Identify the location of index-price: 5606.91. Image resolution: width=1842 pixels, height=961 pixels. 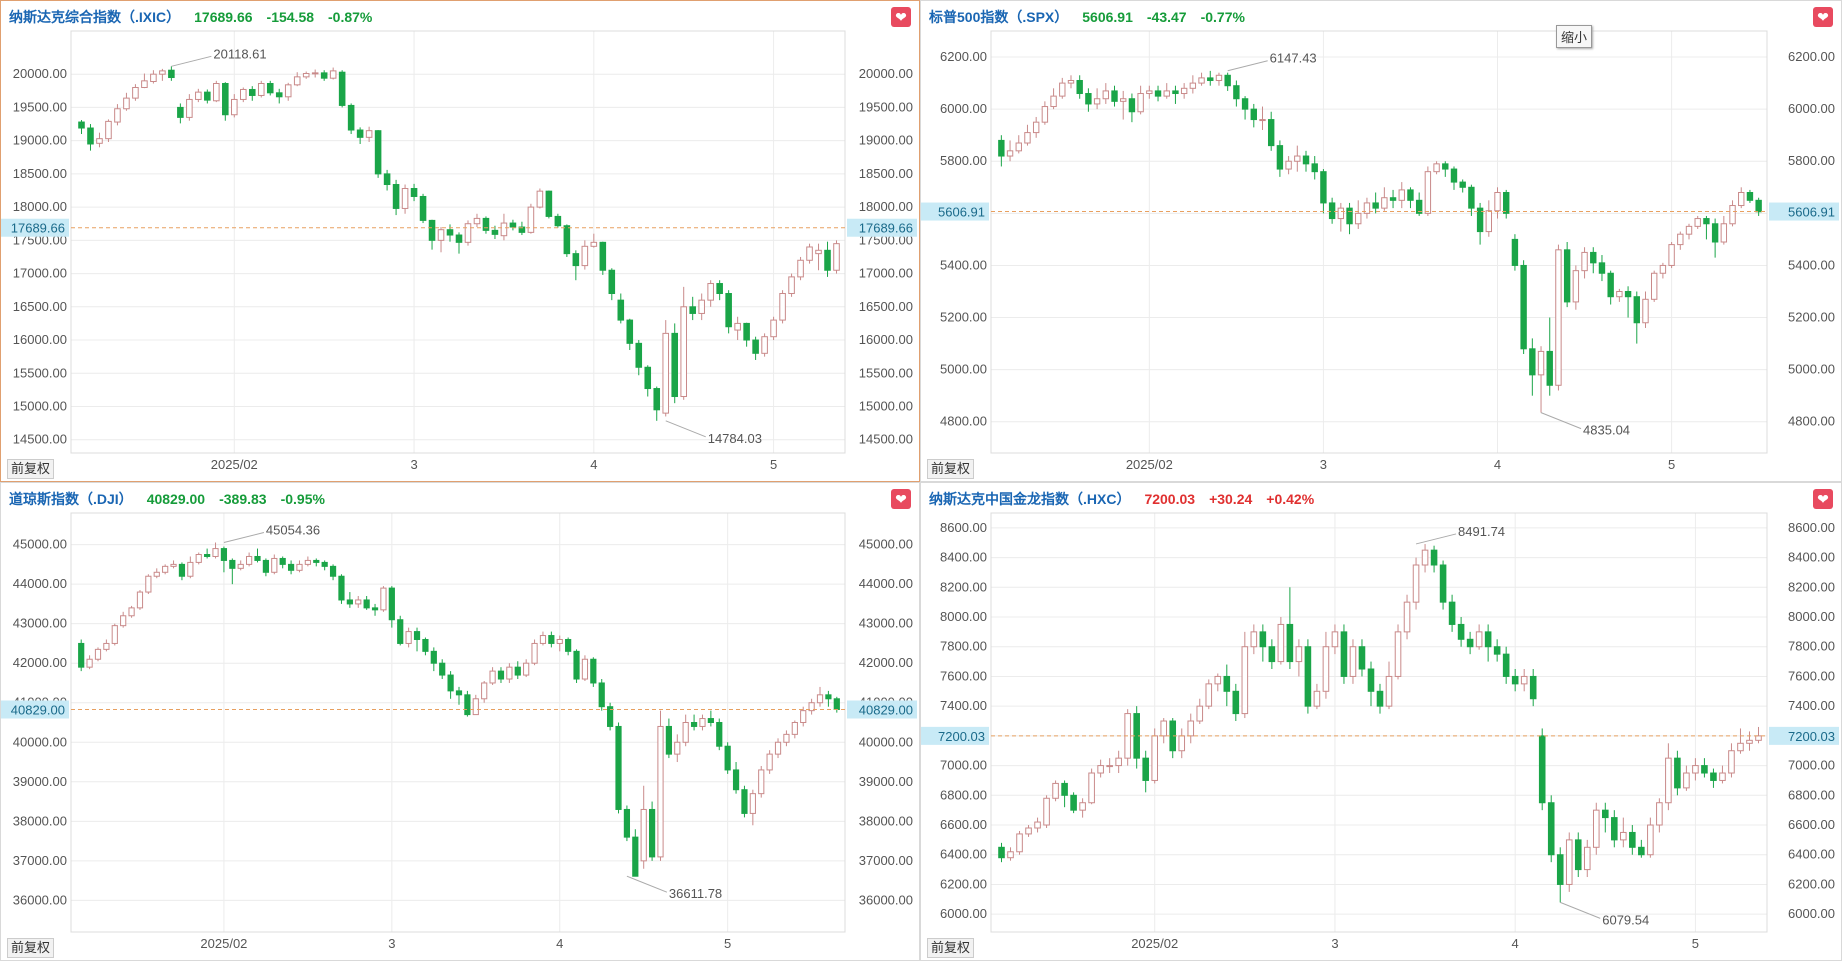
(1107, 17).